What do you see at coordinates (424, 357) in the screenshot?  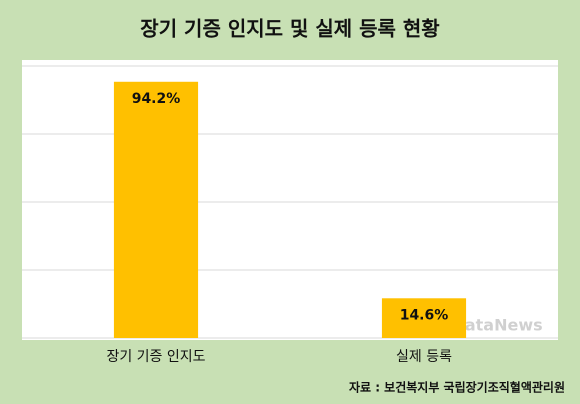 I see `x-tick-label: 실제 등록` at bounding box center [424, 357].